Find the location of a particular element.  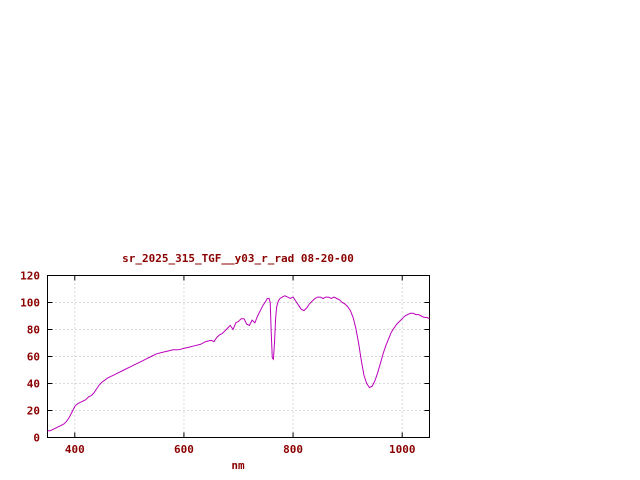

y-tick-label: 60 is located at coordinates (33, 357).